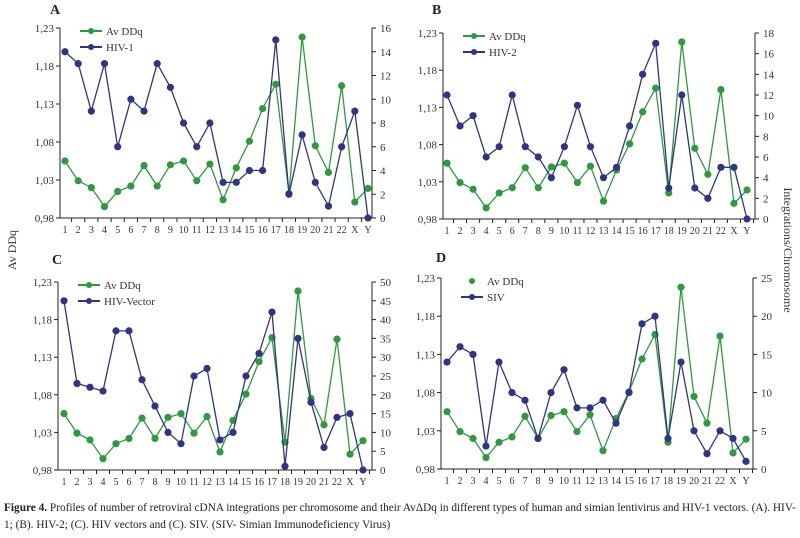 This screenshot has height=538, width=800. What do you see at coordinates (764, 432) in the screenshot?
I see `right-tick-label: 5` at bounding box center [764, 432].